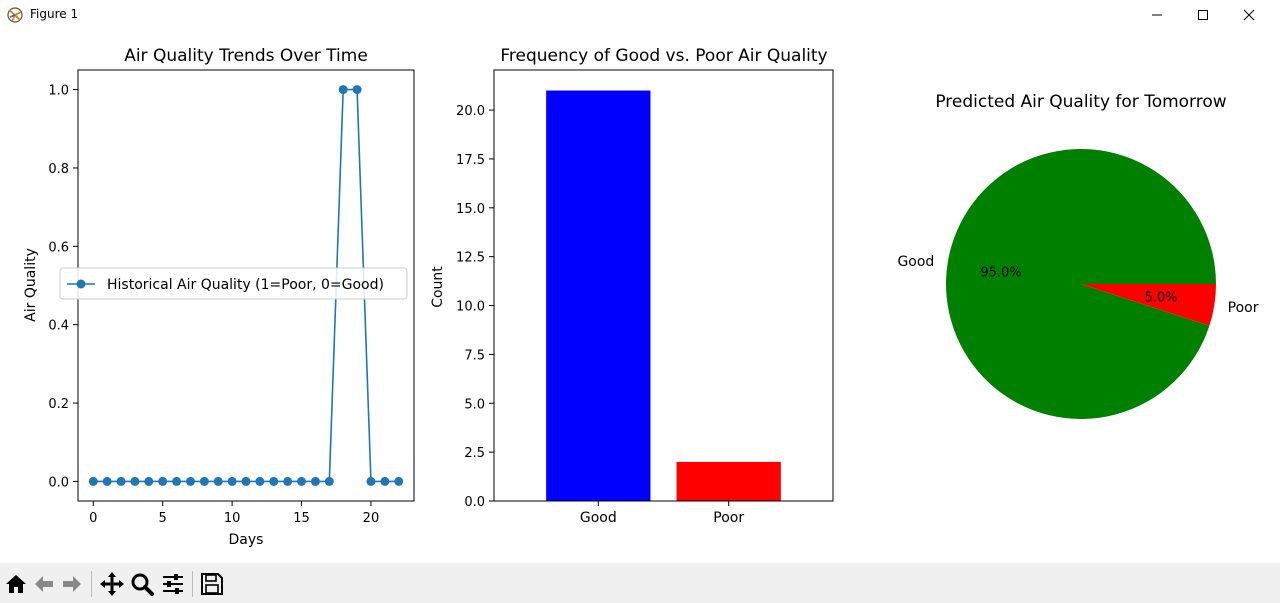  I want to click on line-chart-title: Air Quality Trends Over Time, so click(246, 56).